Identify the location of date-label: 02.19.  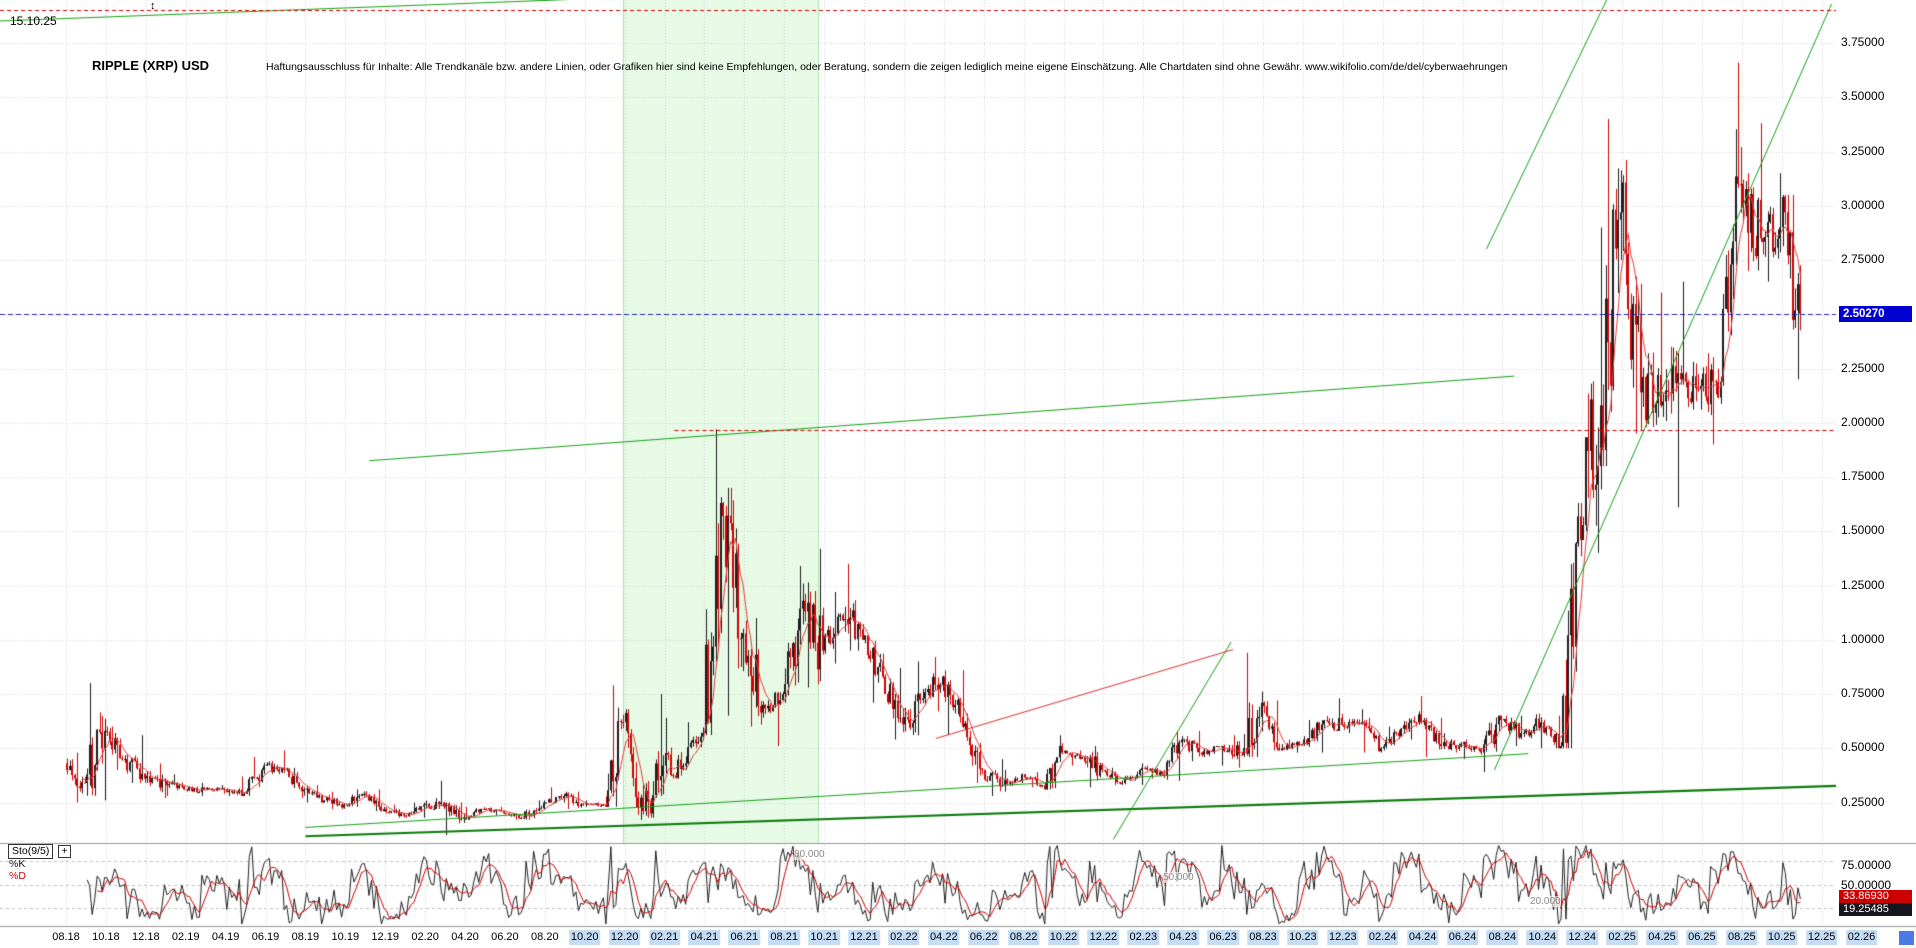
(185, 937).